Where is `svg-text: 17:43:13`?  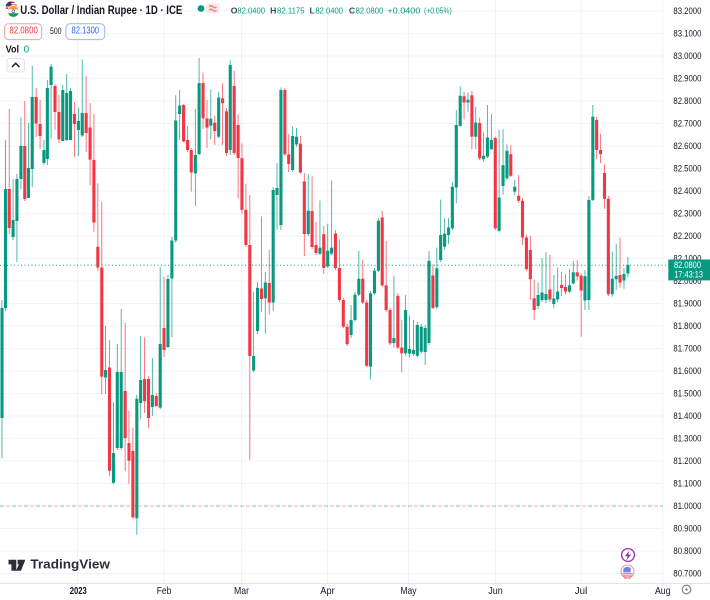 svg-text: 17:43:13 is located at coordinates (688, 274).